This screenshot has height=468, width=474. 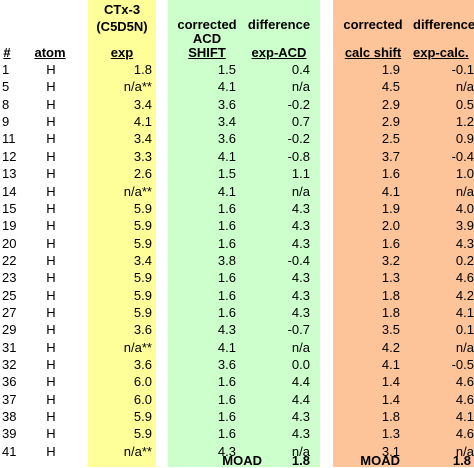 What do you see at coordinates (390, 139) in the screenshot?
I see `cell-corrected-calc: 2.5` at bounding box center [390, 139].